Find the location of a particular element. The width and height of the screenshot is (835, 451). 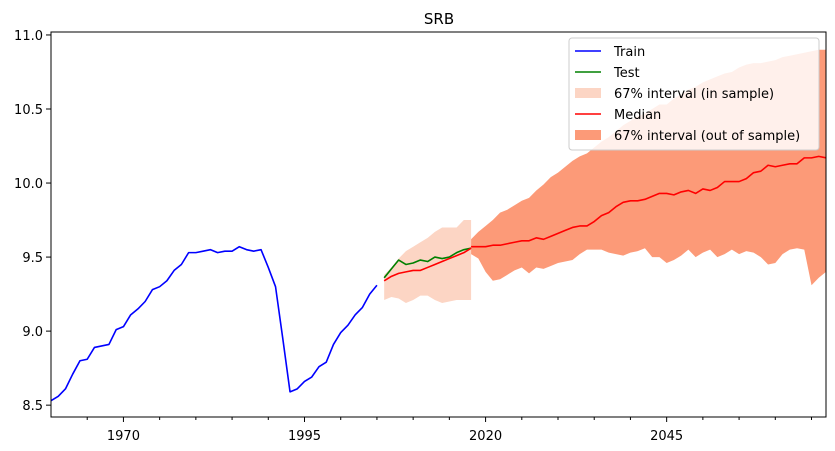

test-series-line is located at coordinates (427, 263).